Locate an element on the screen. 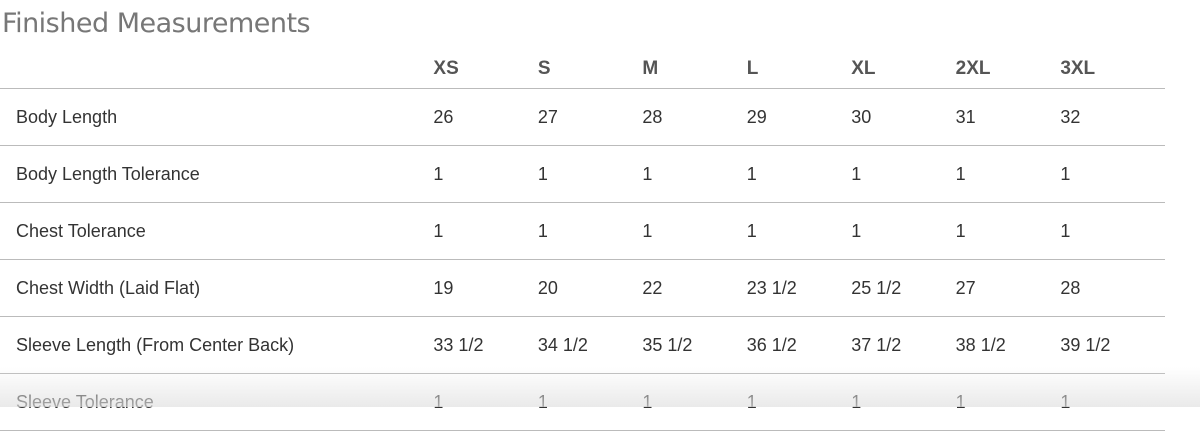  measurement-cell: 20 is located at coordinates (590, 288).